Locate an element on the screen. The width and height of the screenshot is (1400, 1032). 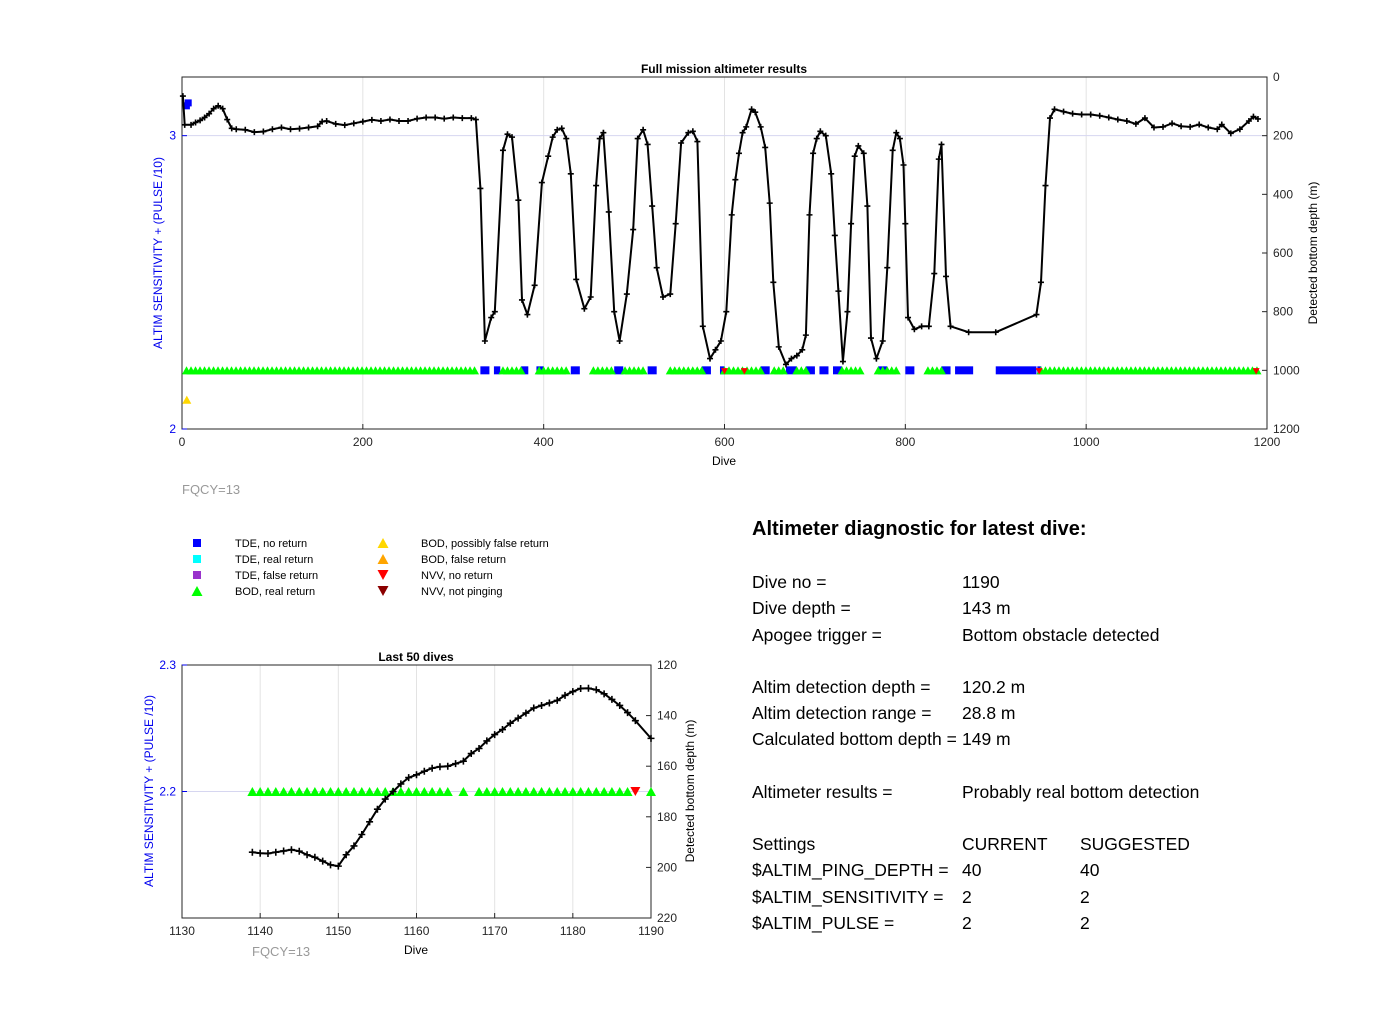
bottom-chart-right-axis-label: Detected bottom depth (m) is located at coordinates (690, 791).